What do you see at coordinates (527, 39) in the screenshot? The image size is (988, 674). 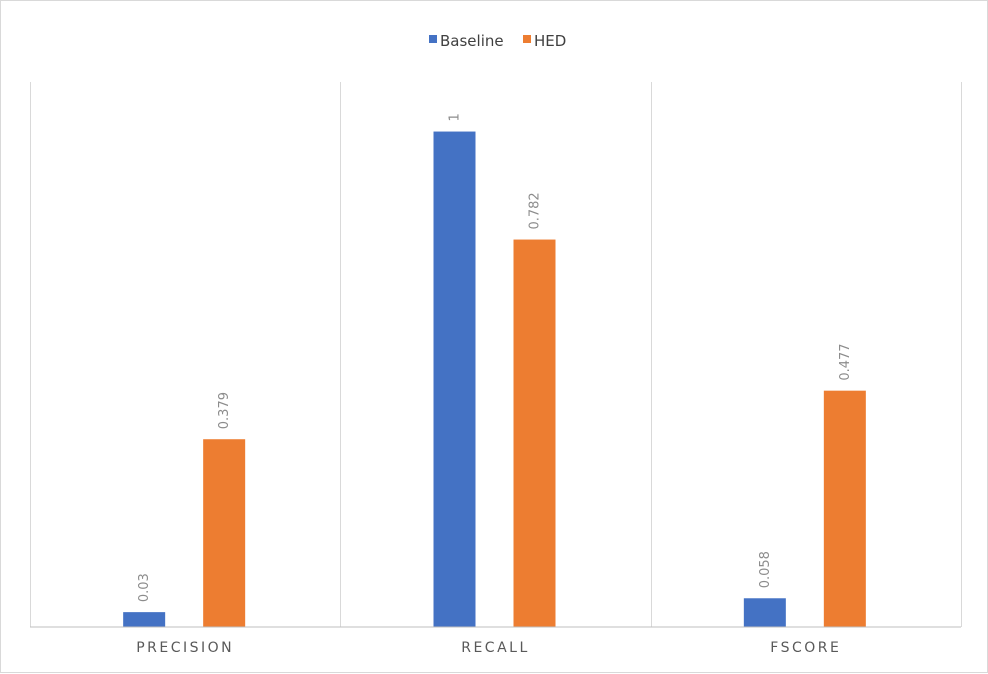 I see `legend-swatch-hed` at bounding box center [527, 39].